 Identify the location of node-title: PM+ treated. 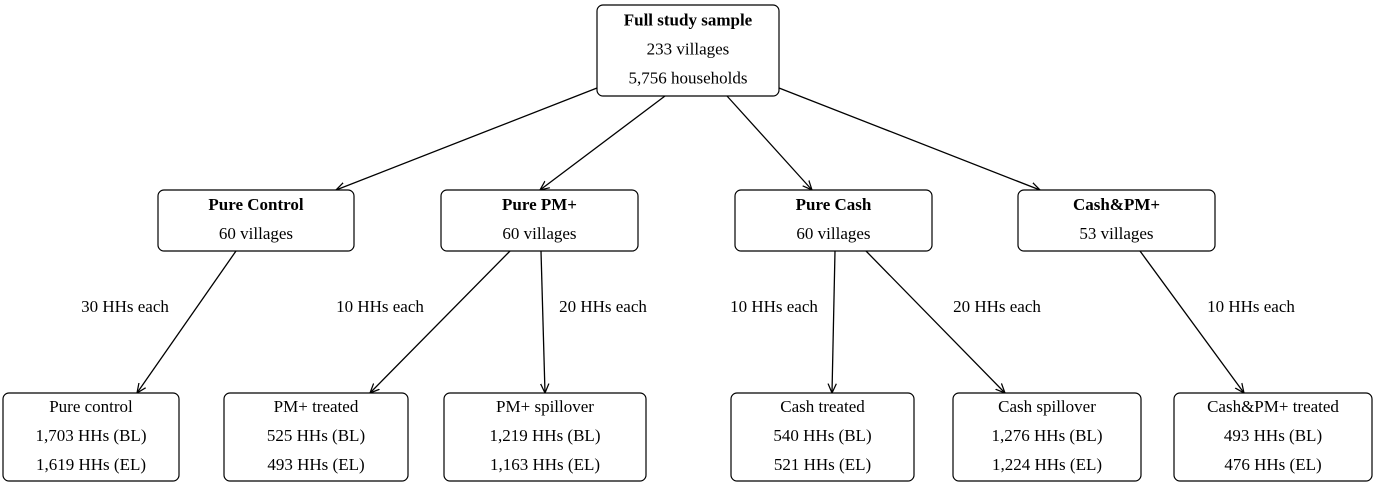
(316, 406).